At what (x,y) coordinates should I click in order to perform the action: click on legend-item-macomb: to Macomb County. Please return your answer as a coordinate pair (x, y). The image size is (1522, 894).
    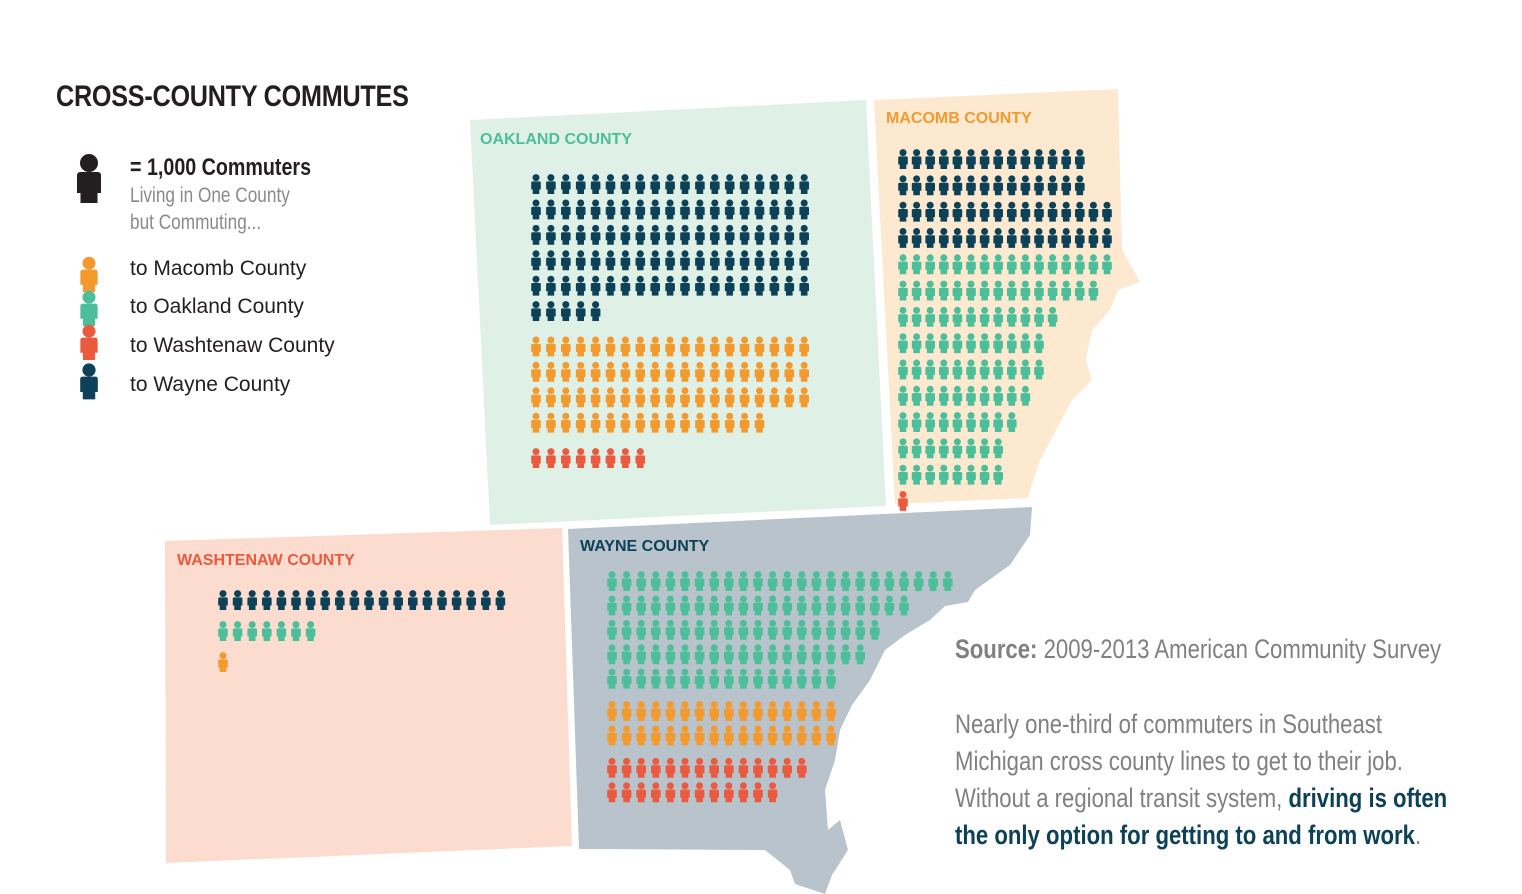
    Looking at the image, I should click on (218, 268).